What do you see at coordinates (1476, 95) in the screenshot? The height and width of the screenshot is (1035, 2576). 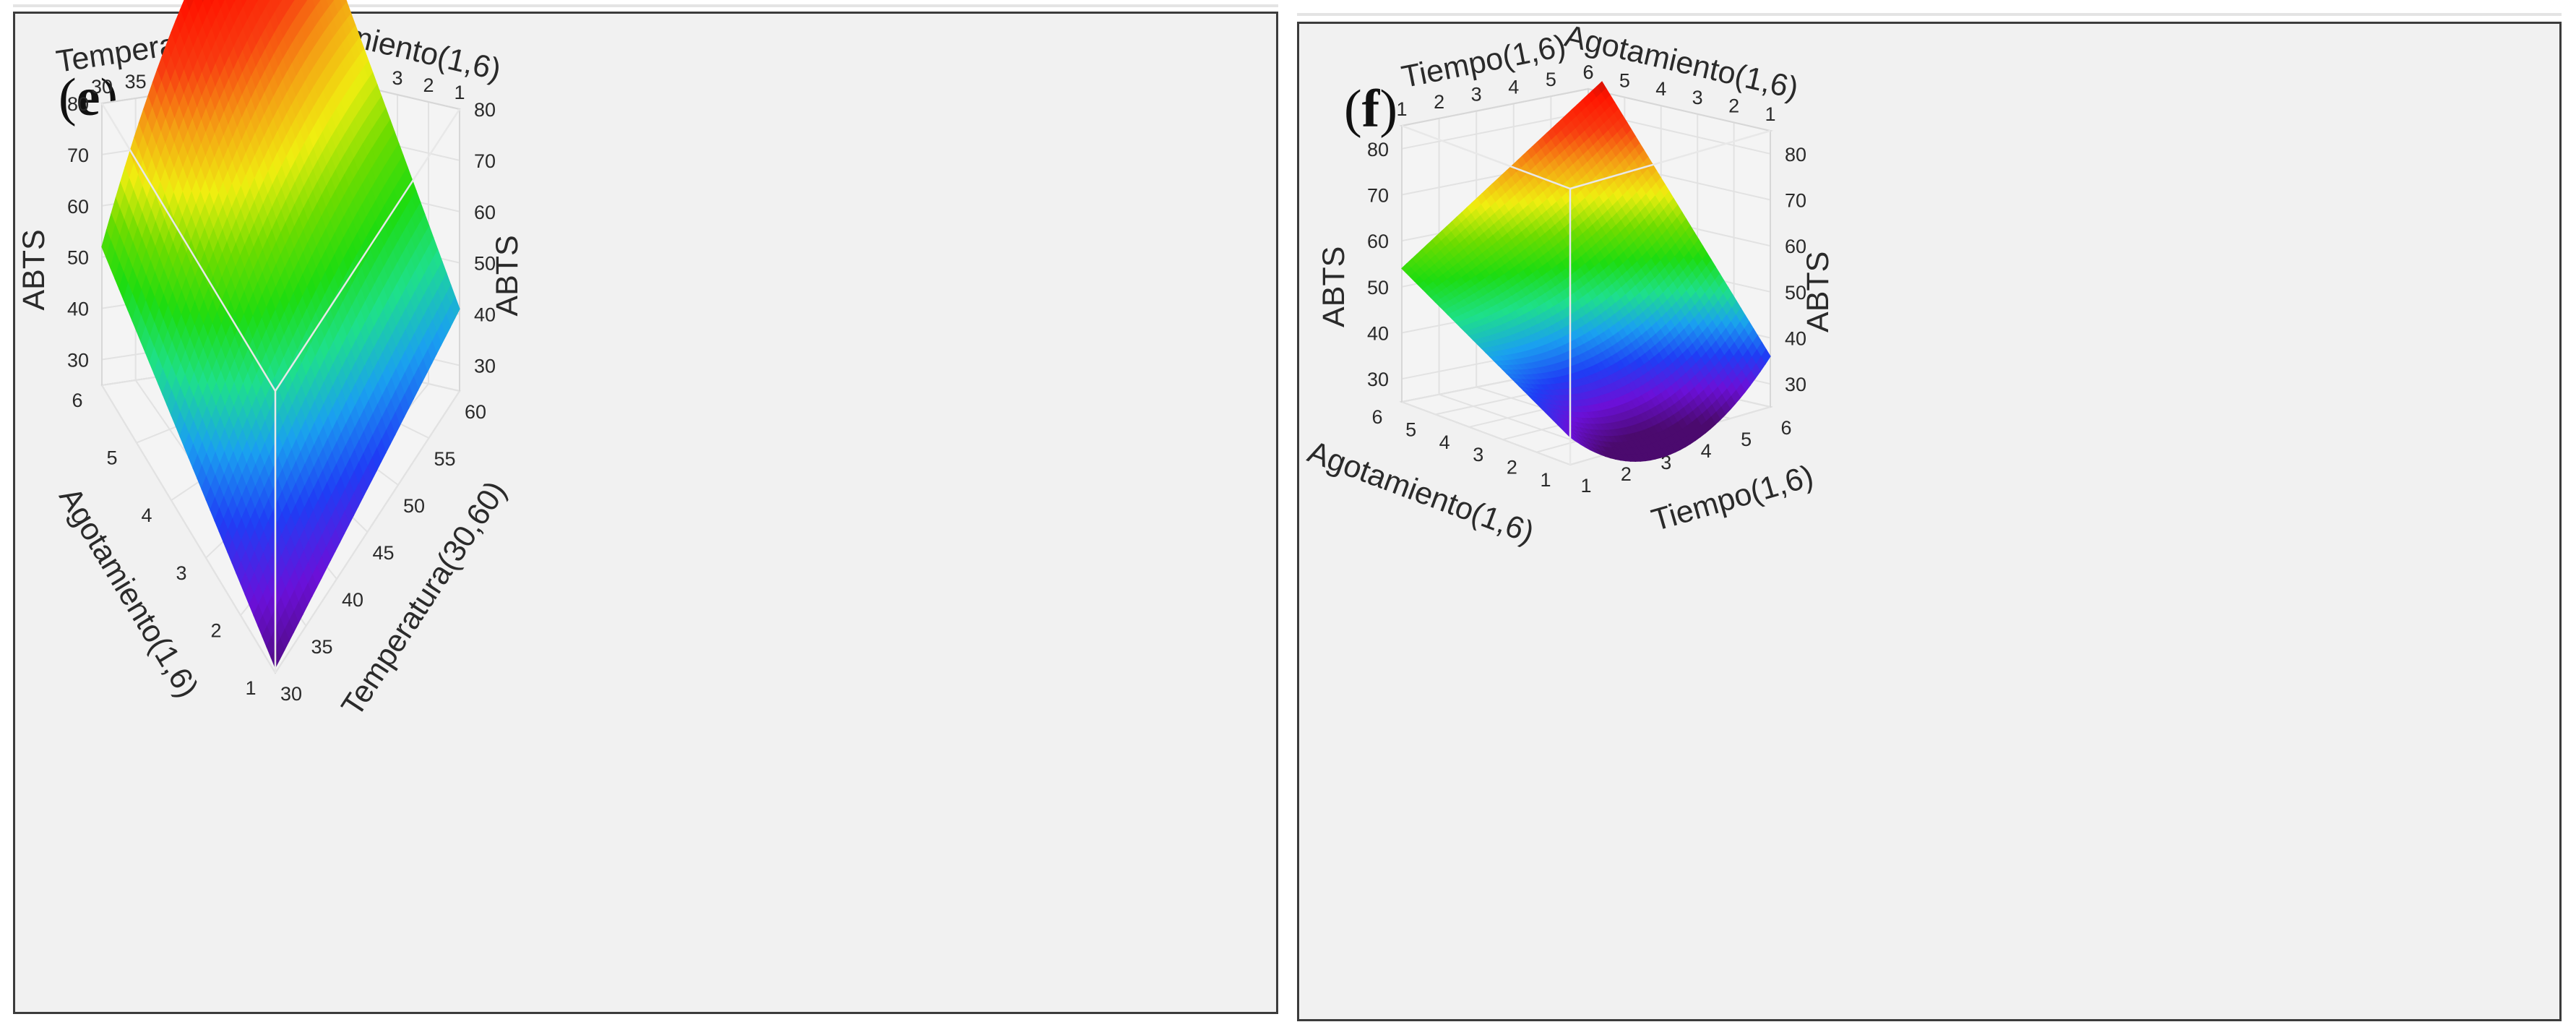 I see `x-tick-label-top: 3` at bounding box center [1476, 95].